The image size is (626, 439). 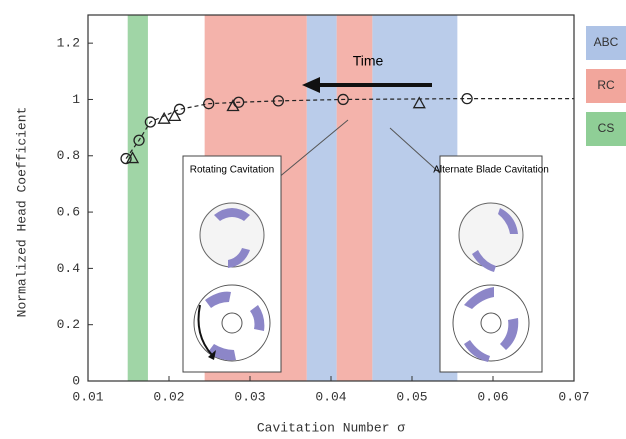 I want to click on y-tick-label: 0.2, so click(x=68, y=324).